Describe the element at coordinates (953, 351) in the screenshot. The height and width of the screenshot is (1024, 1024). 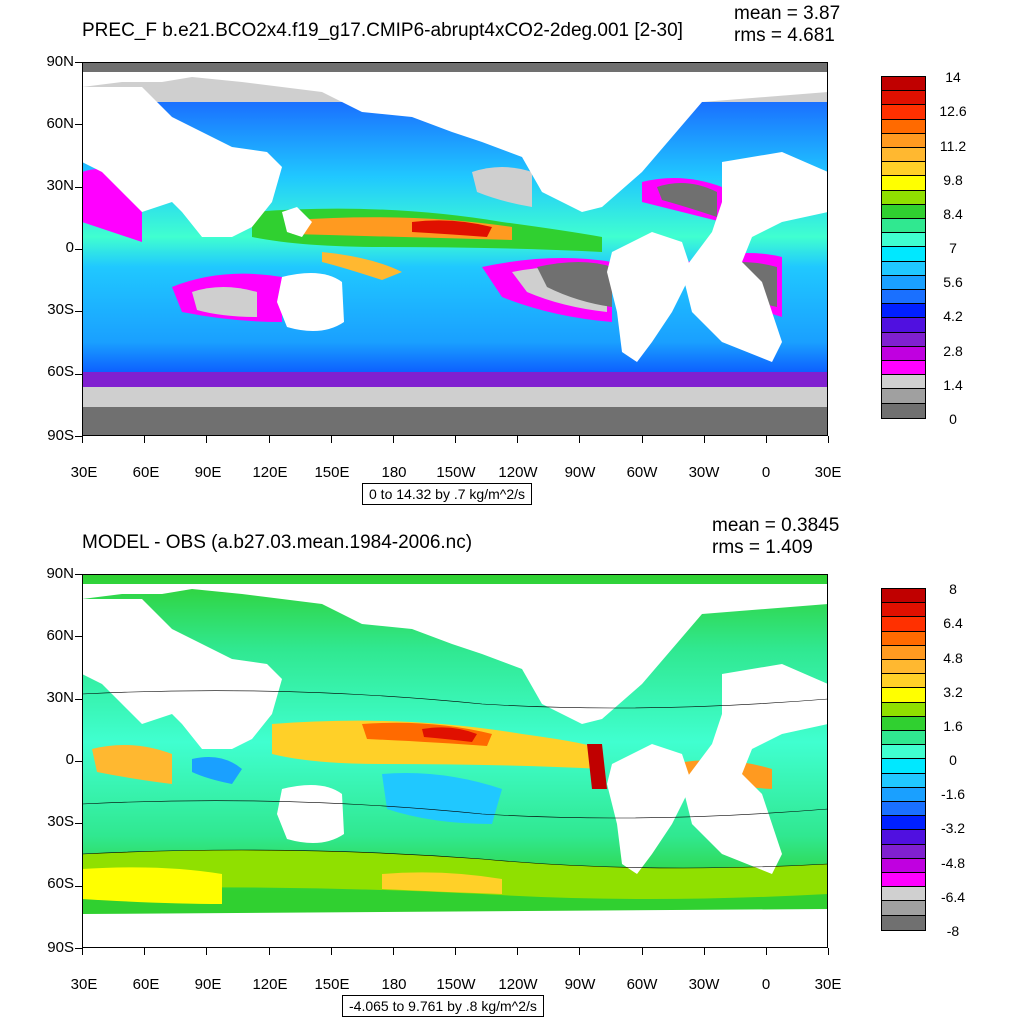
I see `colorbar-label: 2.8` at that location.